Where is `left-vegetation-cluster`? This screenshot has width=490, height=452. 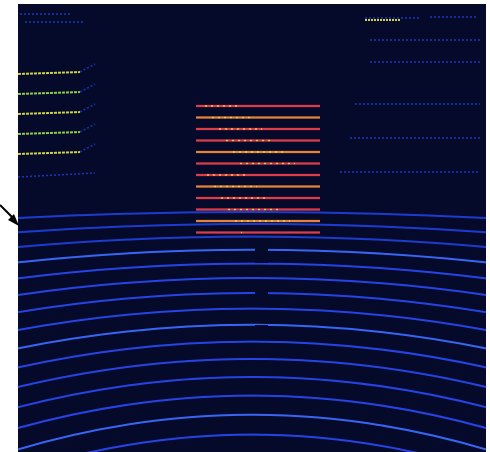 left-vegetation-cluster is located at coordinates (56, 120).